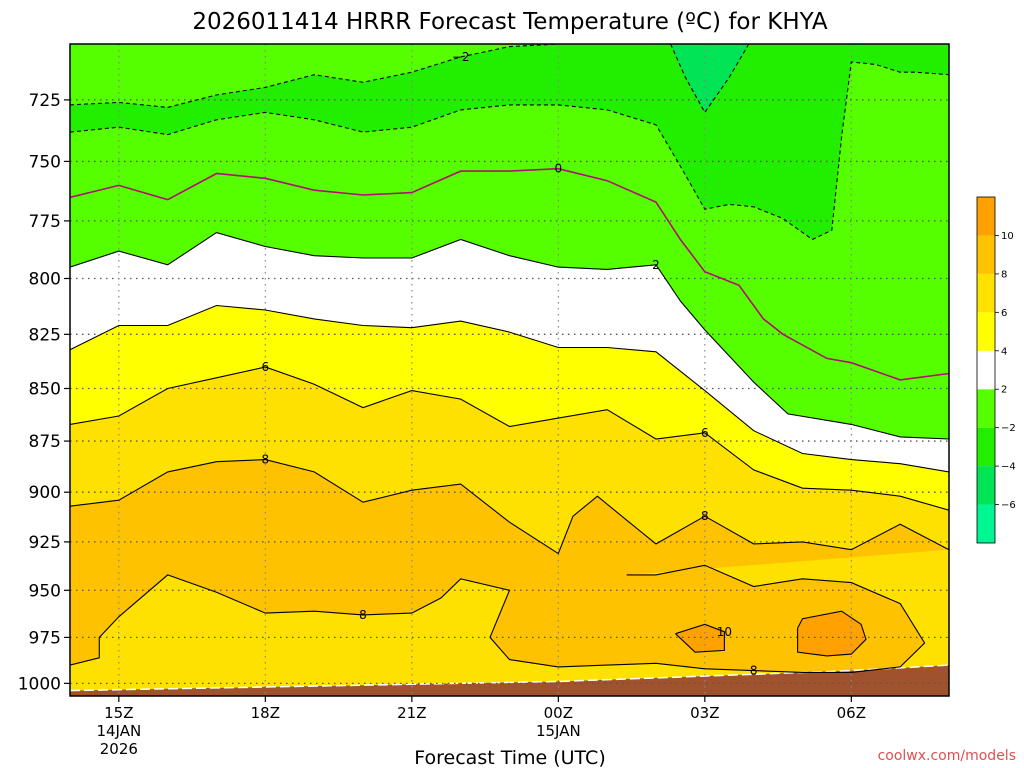 This screenshot has height=768, width=1024. Describe the element at coordinates (45, 442) in the screenshot. I see `y-tick-label: 875` at that location.